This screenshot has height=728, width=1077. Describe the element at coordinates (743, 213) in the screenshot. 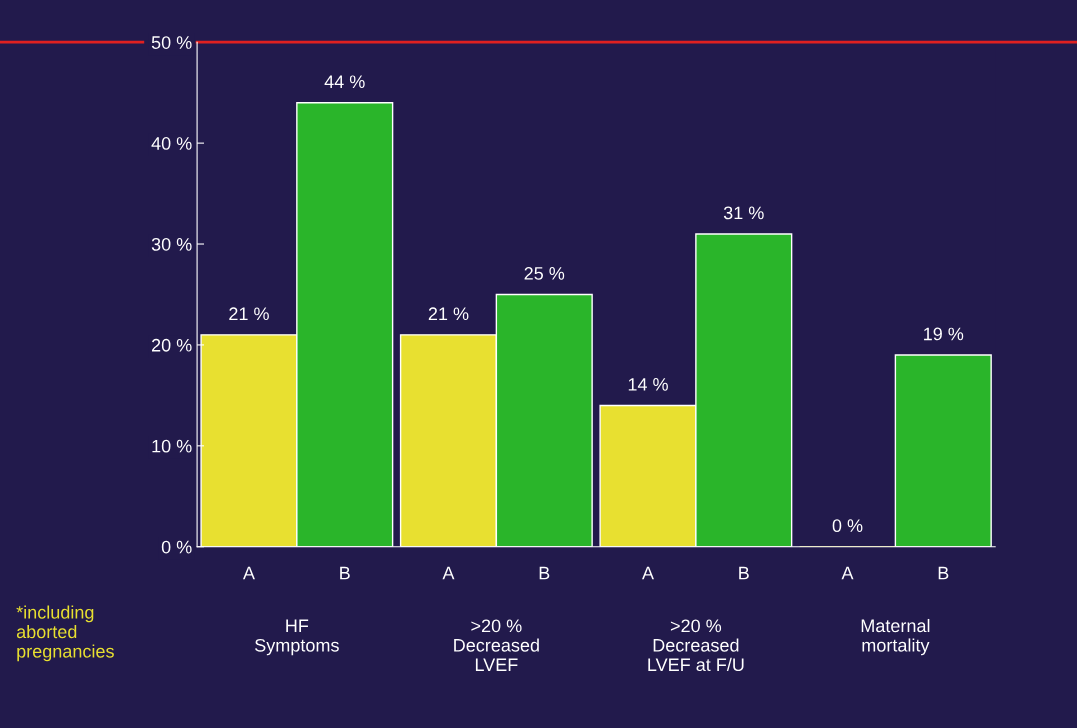

I see `data-label: 31 %` at that location.